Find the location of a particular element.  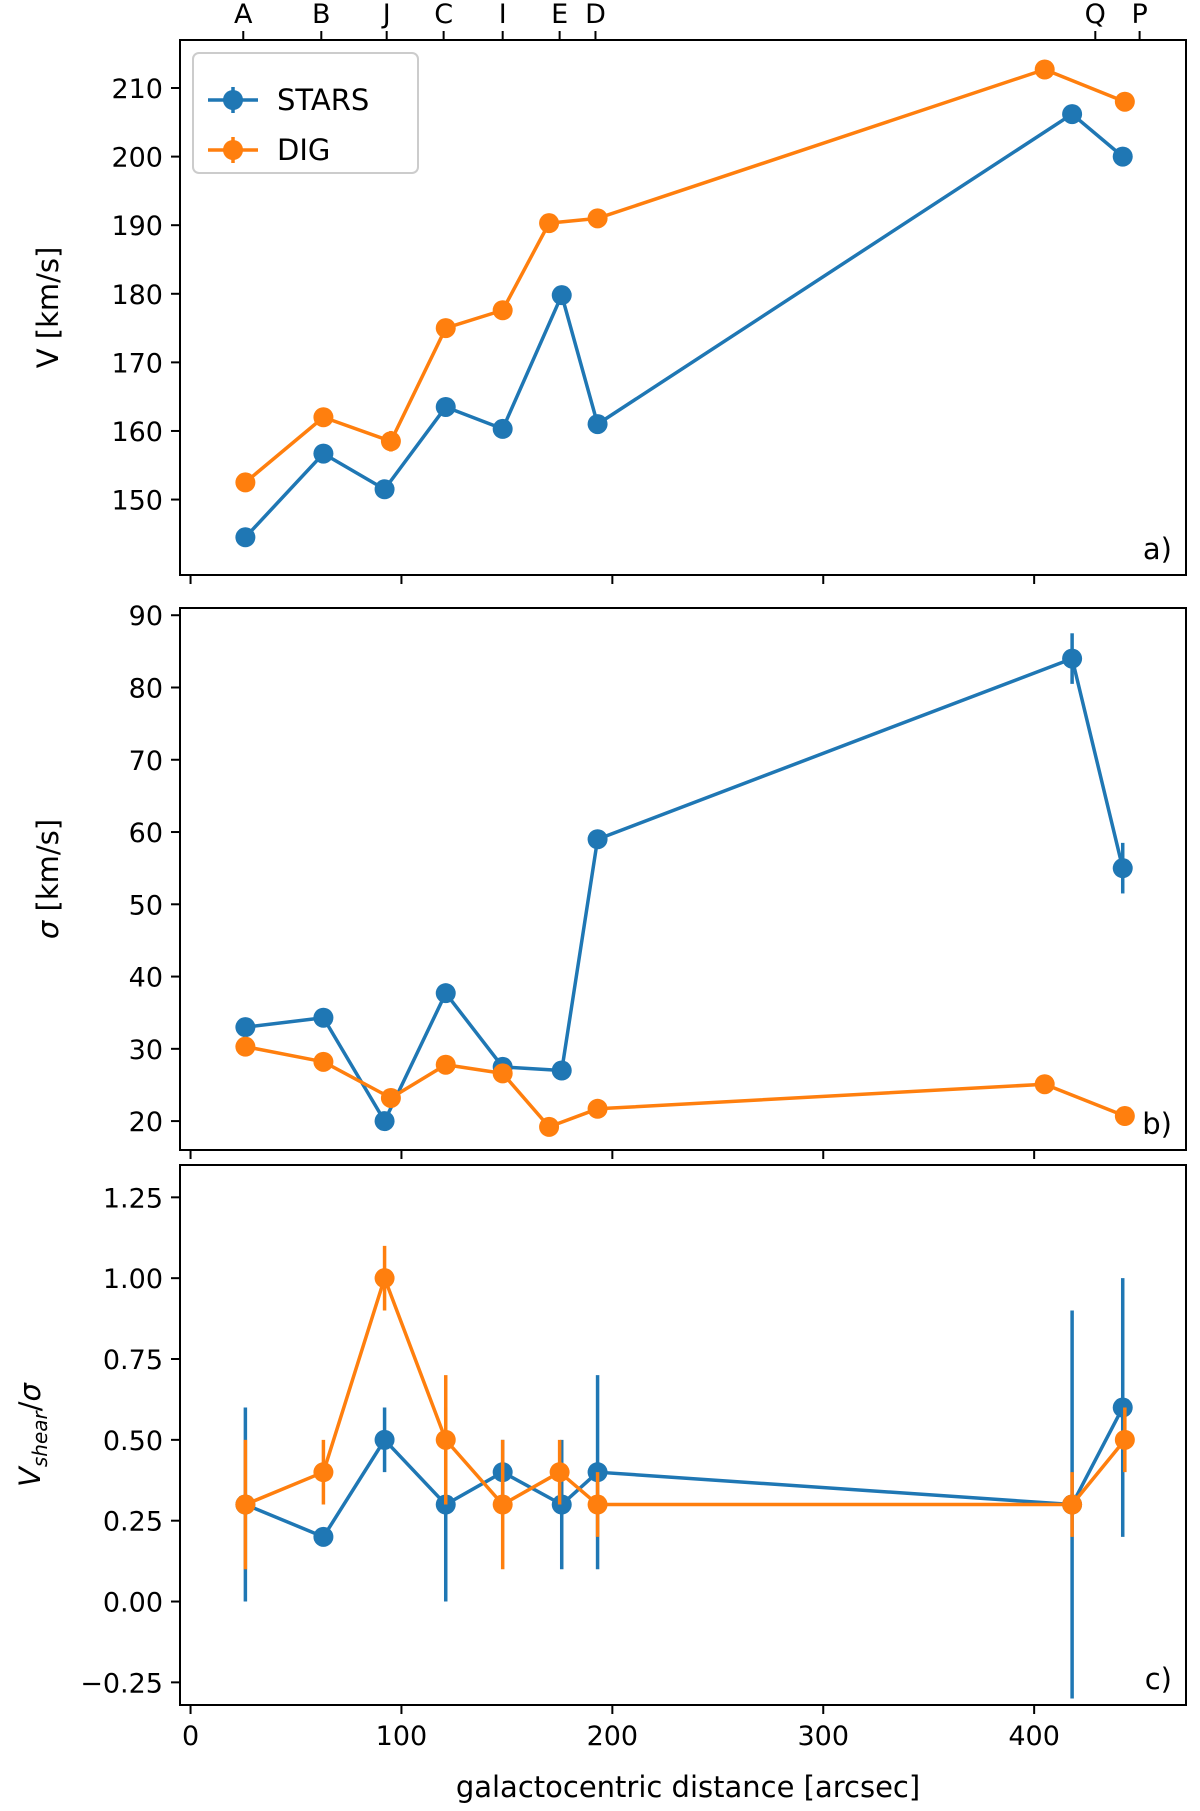

panel-label: c) is located at coordinates (1158, 1679).